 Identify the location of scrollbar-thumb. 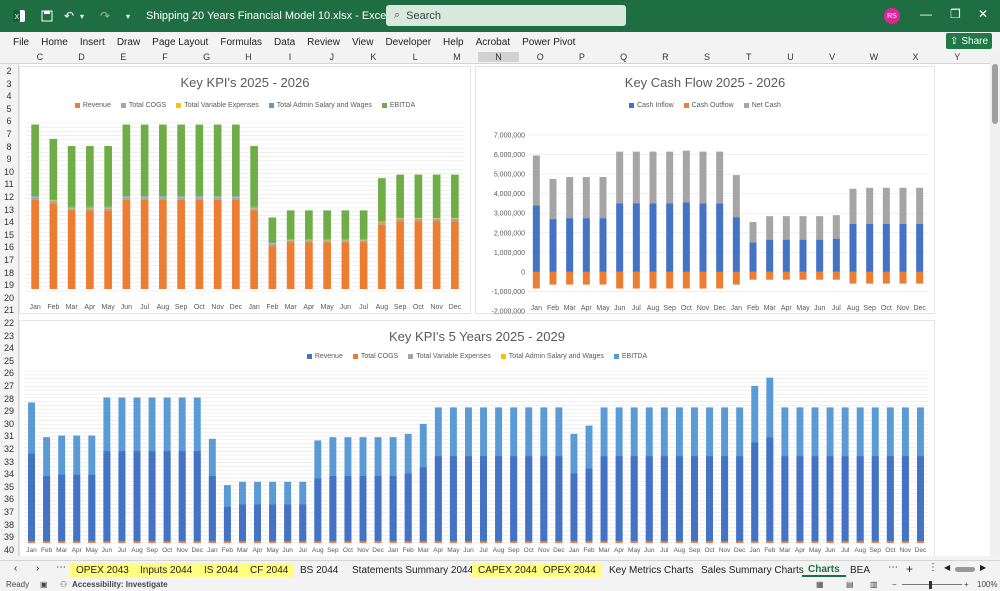
(995, 94).